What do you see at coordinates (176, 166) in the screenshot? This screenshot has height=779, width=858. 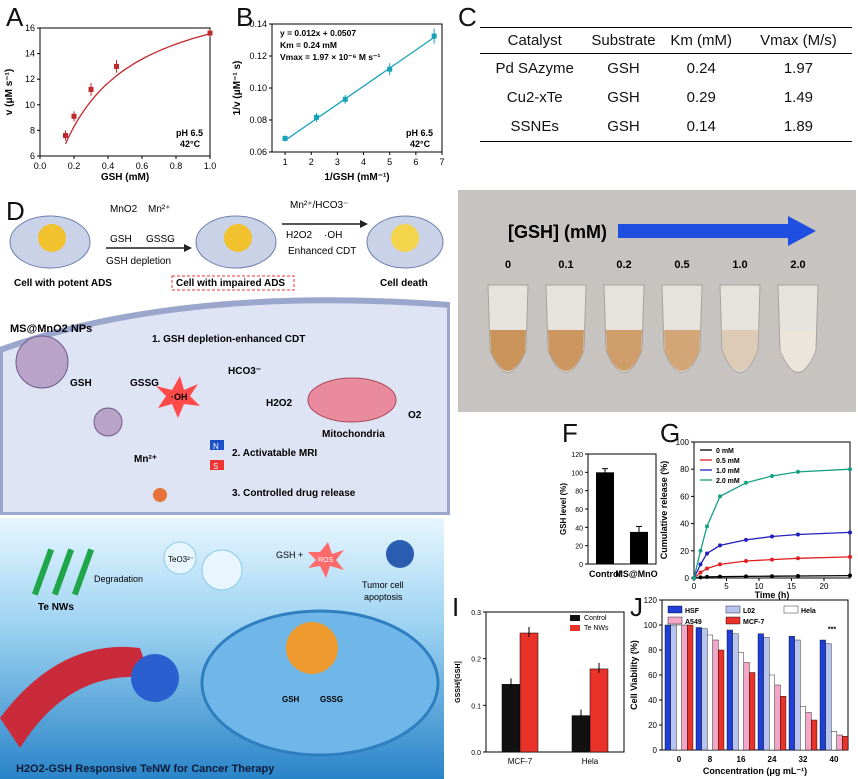 I see `x-tick-label: 0.8` at bounding box center [176, 166].